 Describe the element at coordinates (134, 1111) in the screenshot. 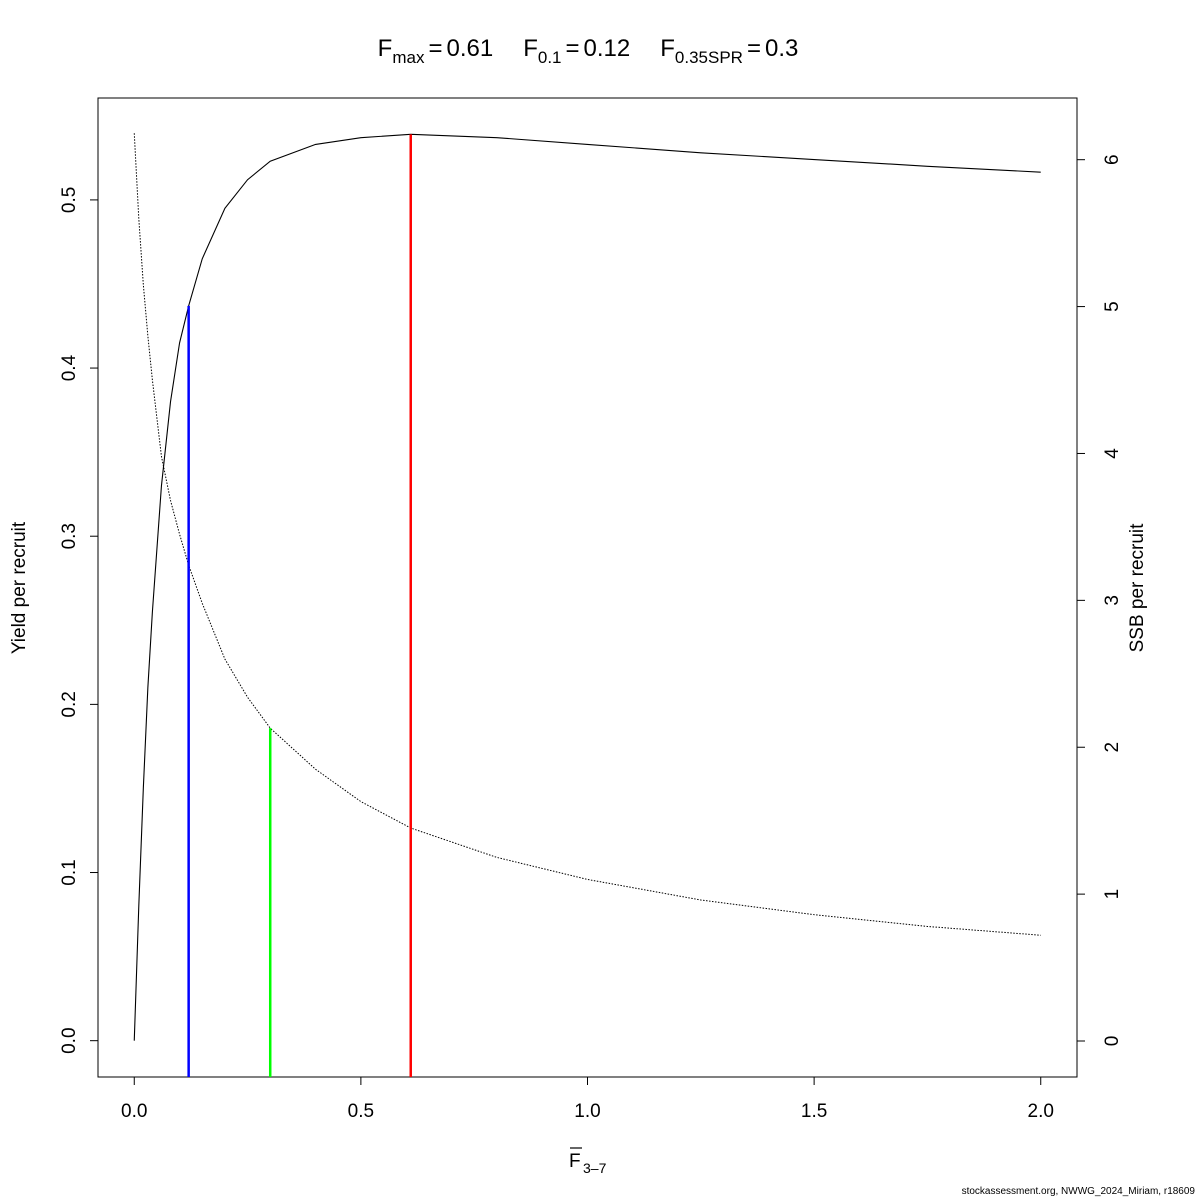

I see `x-tick-label: 0.0` at that location.